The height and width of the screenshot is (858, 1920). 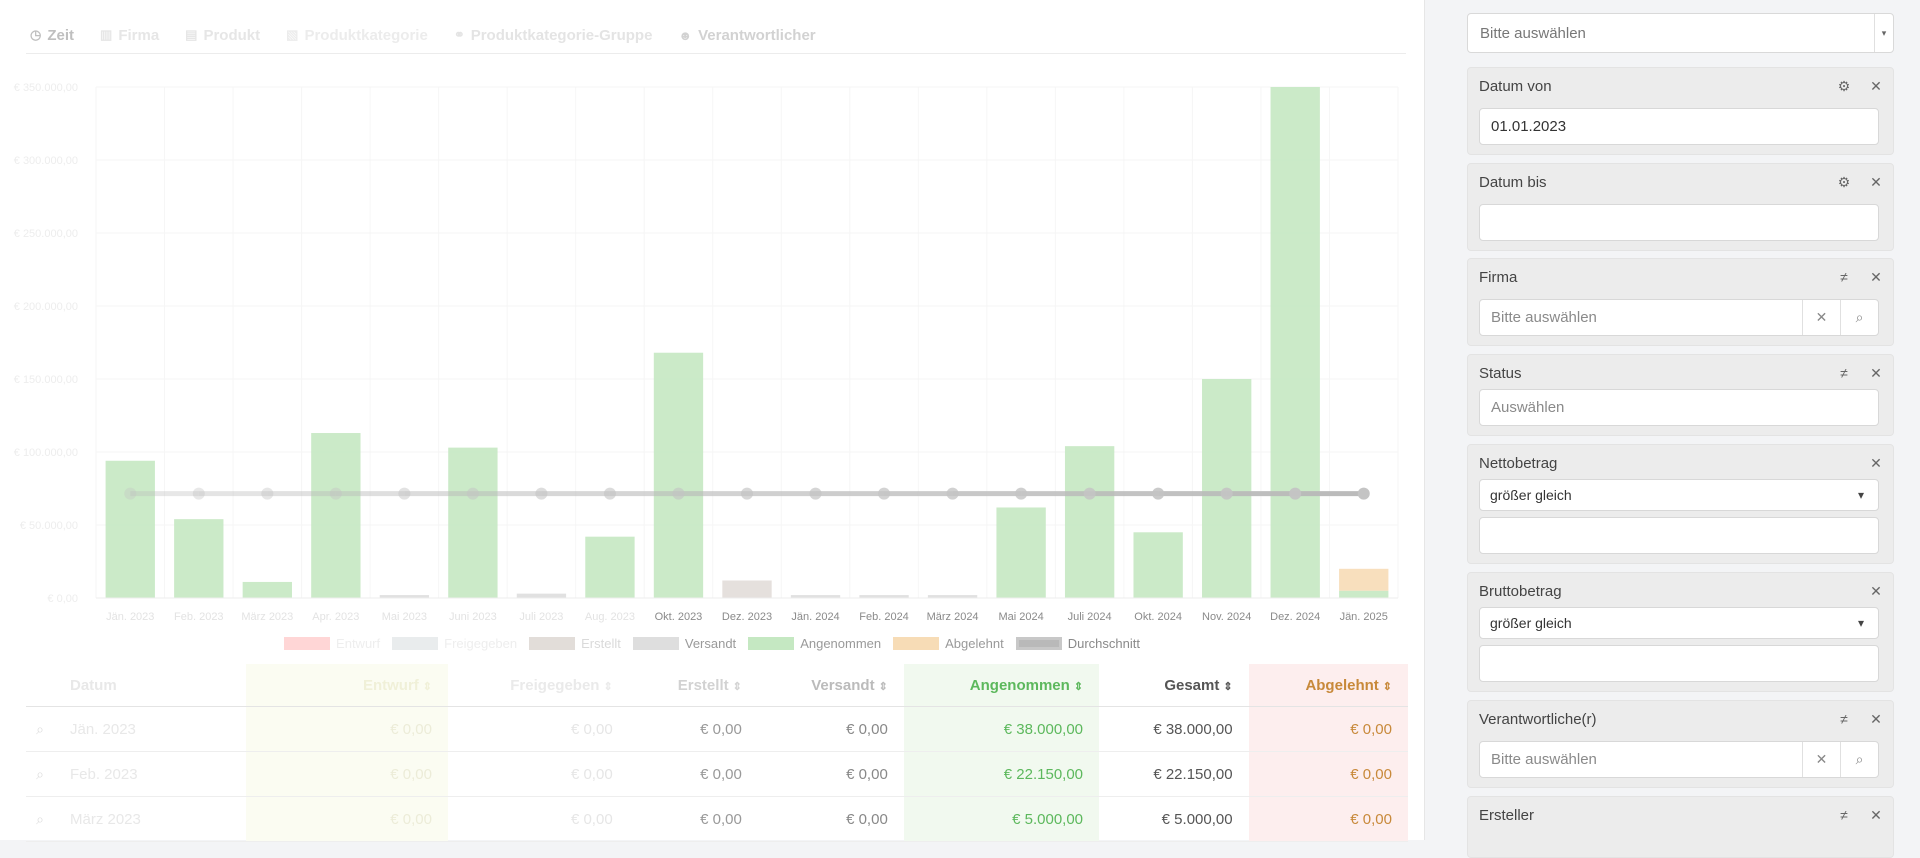 What do you see at coordinates (52, 35) in the screenshot?
I see `tab-zeit: ◷ Zeit` at bounding box center [52, 35].